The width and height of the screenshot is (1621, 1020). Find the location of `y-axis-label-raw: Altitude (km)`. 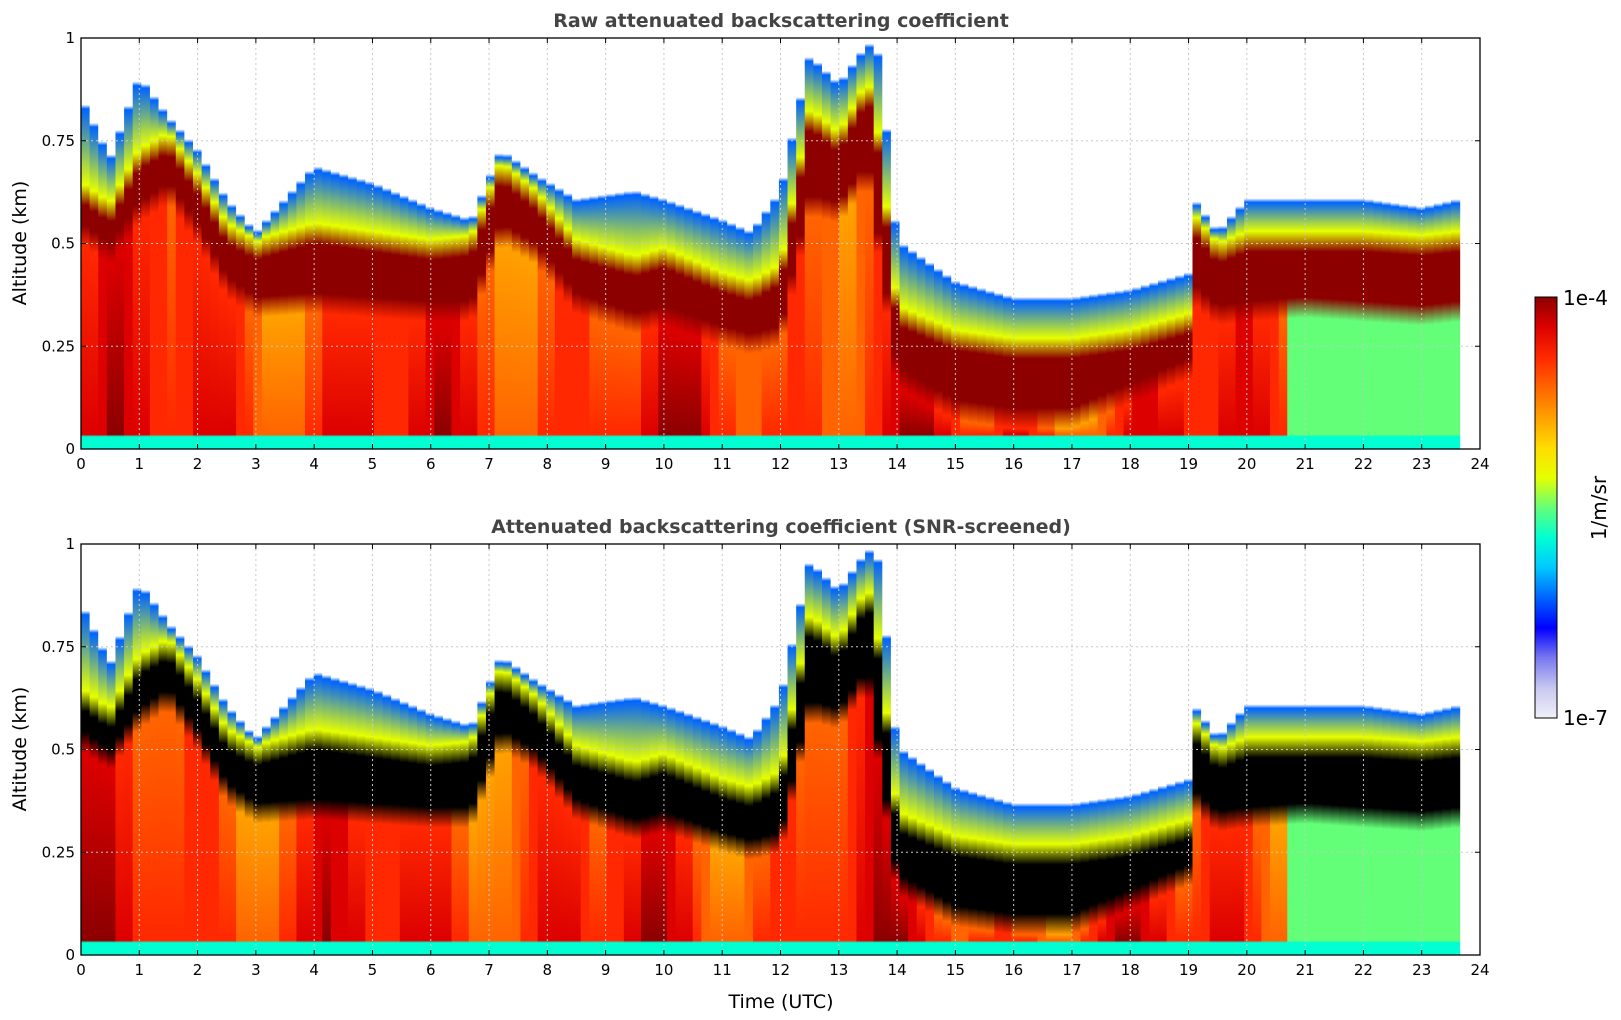

y-axis-label-raw: Altitude (km) is located at coordinates (20, 243).